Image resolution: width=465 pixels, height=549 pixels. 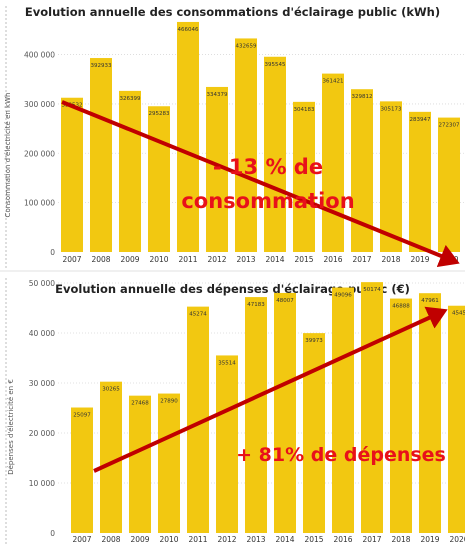 I want to click on x-tick-label: 2020, so click(x=457, y=539).